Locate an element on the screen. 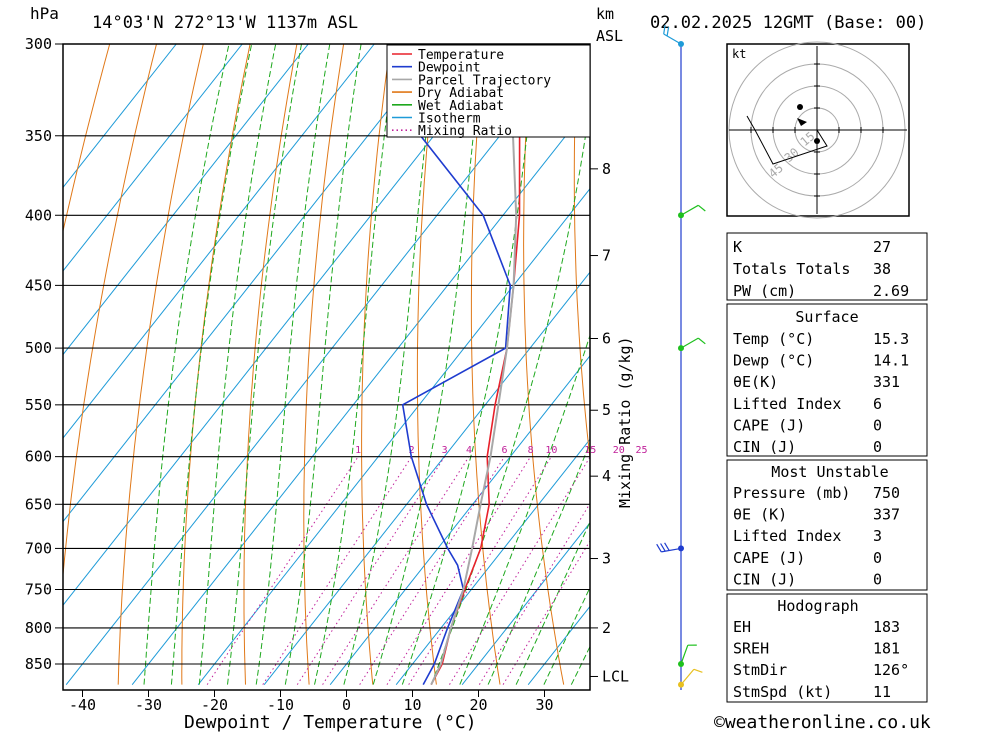  pressure-tick-label: 600 is located at coordinates (38, 457).